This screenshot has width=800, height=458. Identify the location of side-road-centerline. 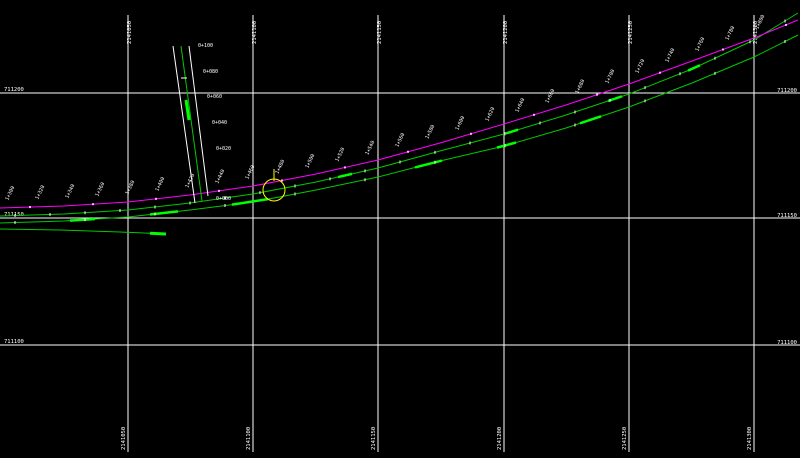
(191, 123).